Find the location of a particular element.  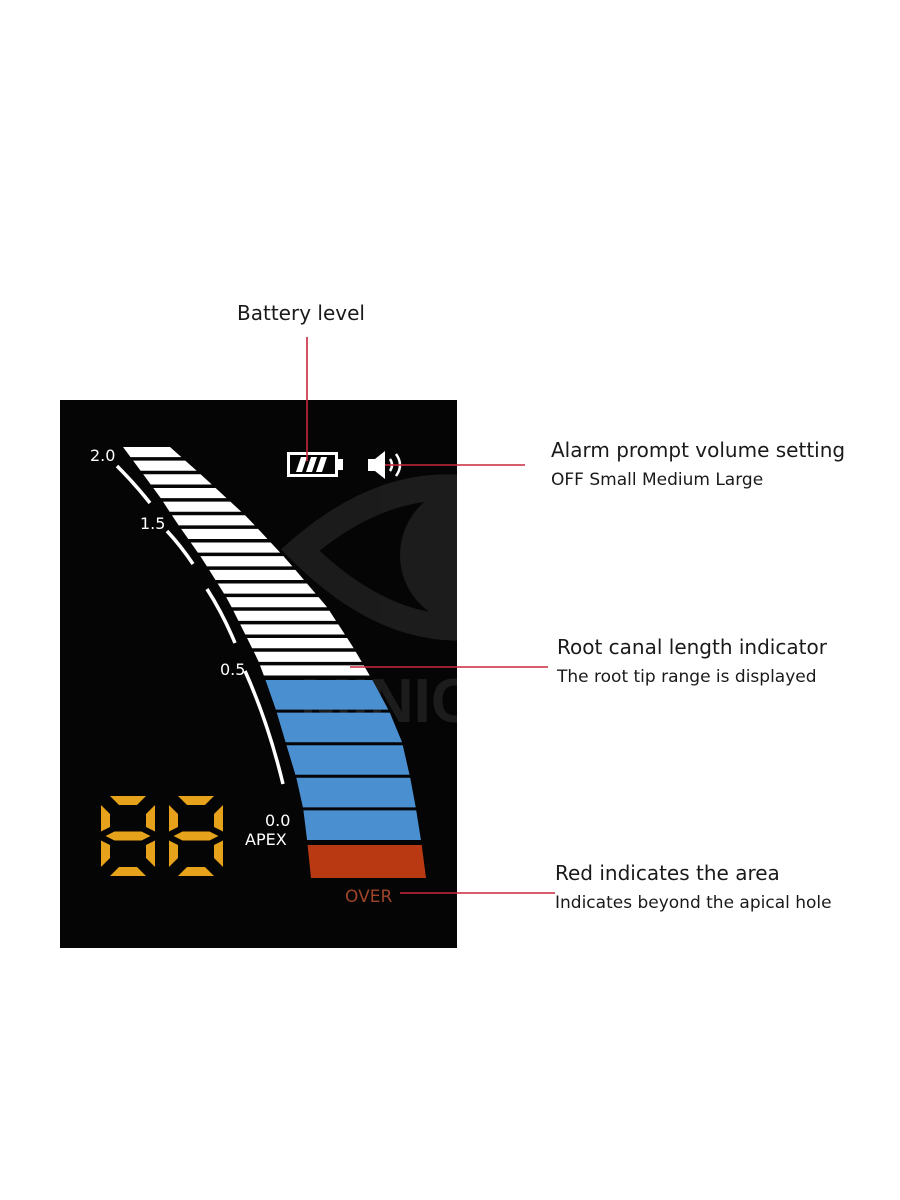

scale-label-2-0: 2.0 is located at coordinates (102, 455).